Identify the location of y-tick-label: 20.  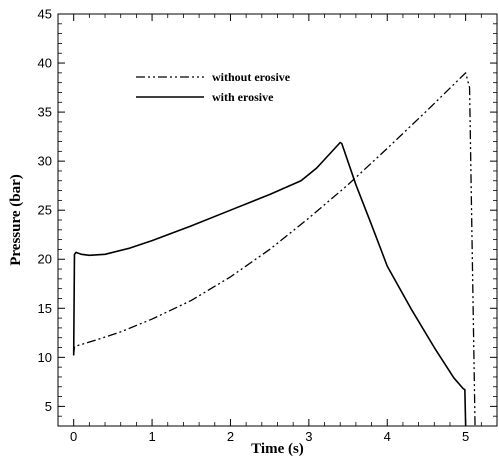
(45, 259).